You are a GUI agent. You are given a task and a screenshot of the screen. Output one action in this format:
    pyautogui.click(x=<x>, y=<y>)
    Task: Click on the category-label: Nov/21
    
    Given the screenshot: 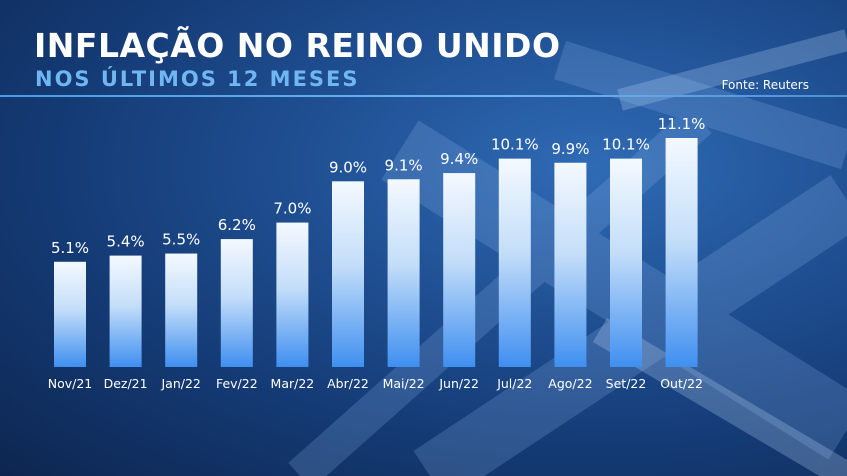 What is the action you would take?
    pyautogui.click(x=70, y=383)
    